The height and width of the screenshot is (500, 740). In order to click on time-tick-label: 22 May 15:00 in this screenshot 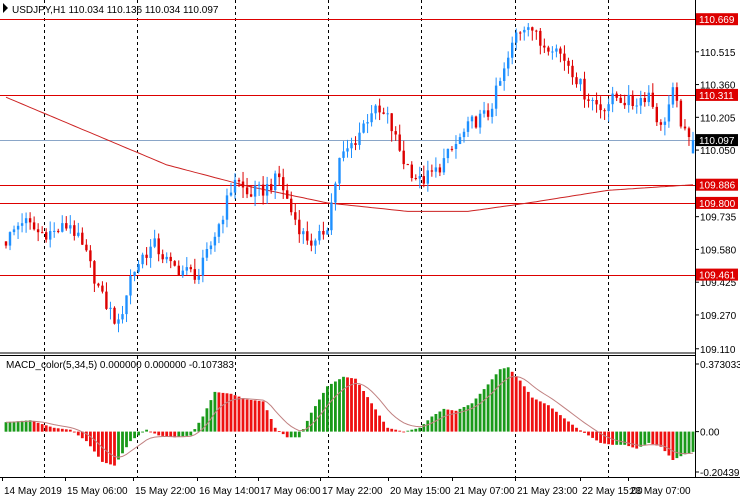, I will do `click(612, 491)`.